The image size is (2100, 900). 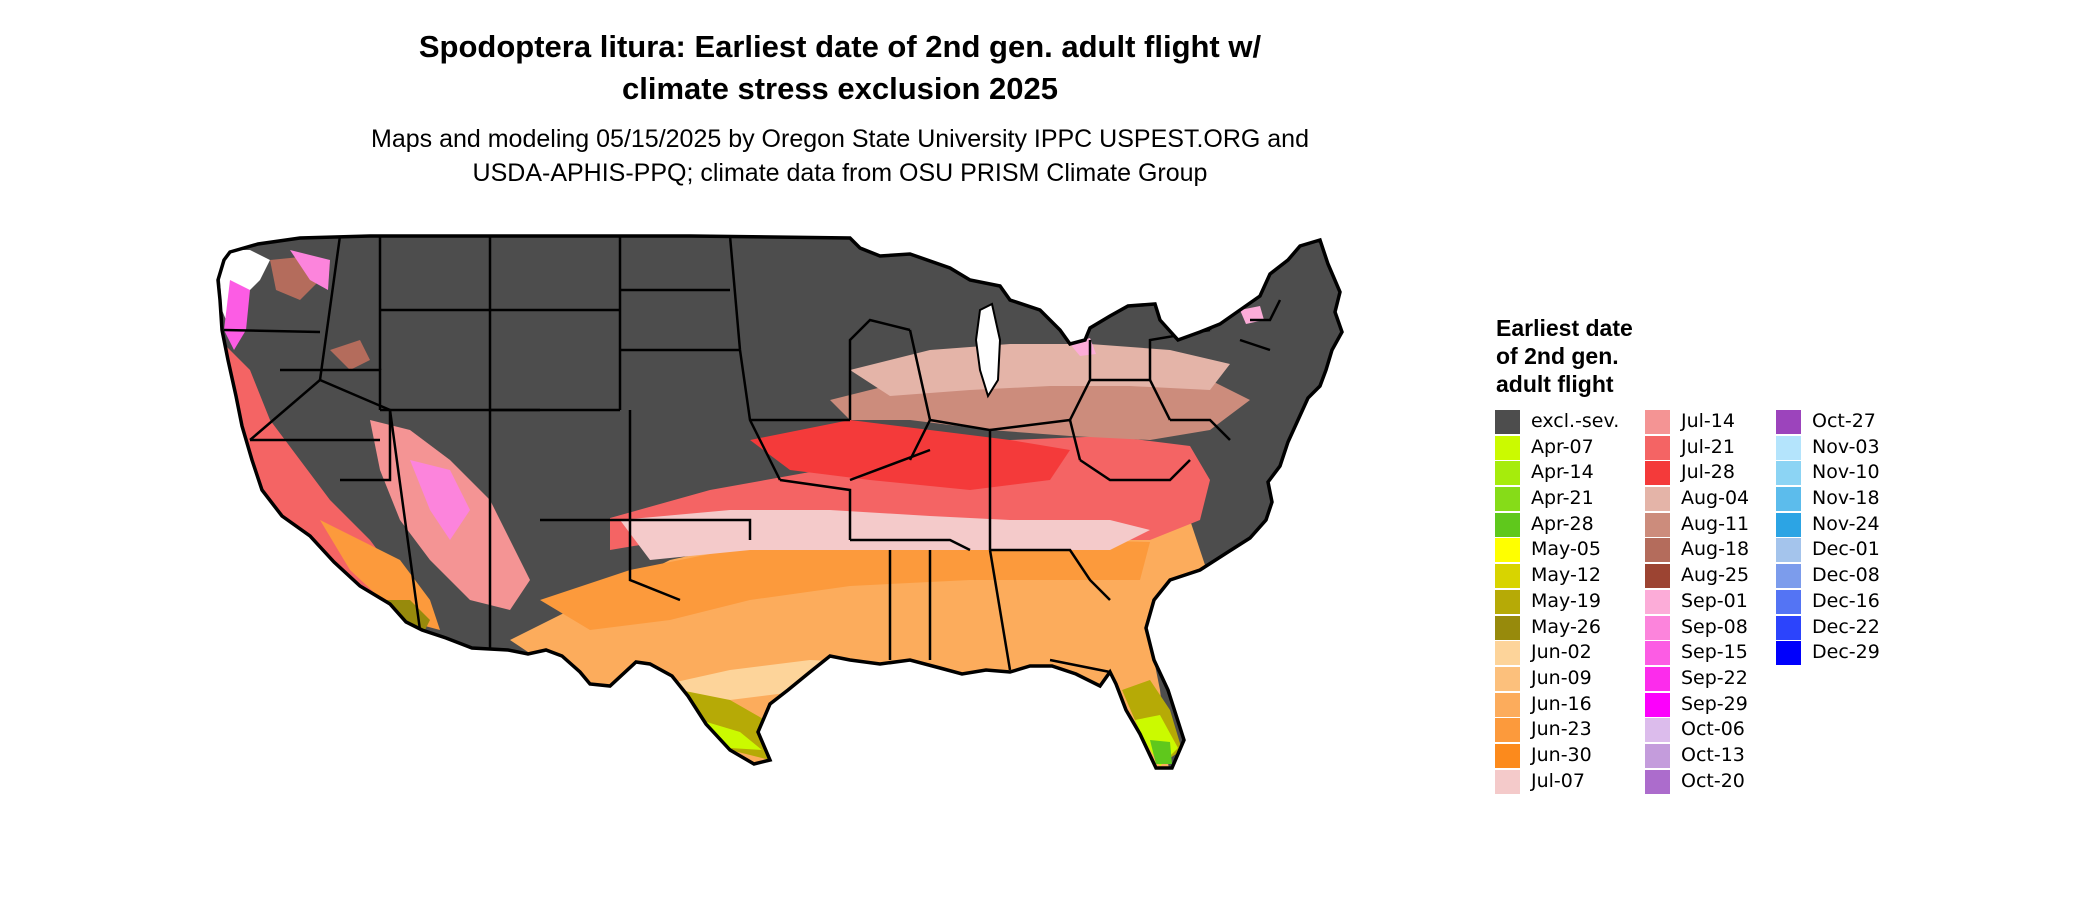 I want to click on legend-item: Apr-14, so click(x=1565, y=473).